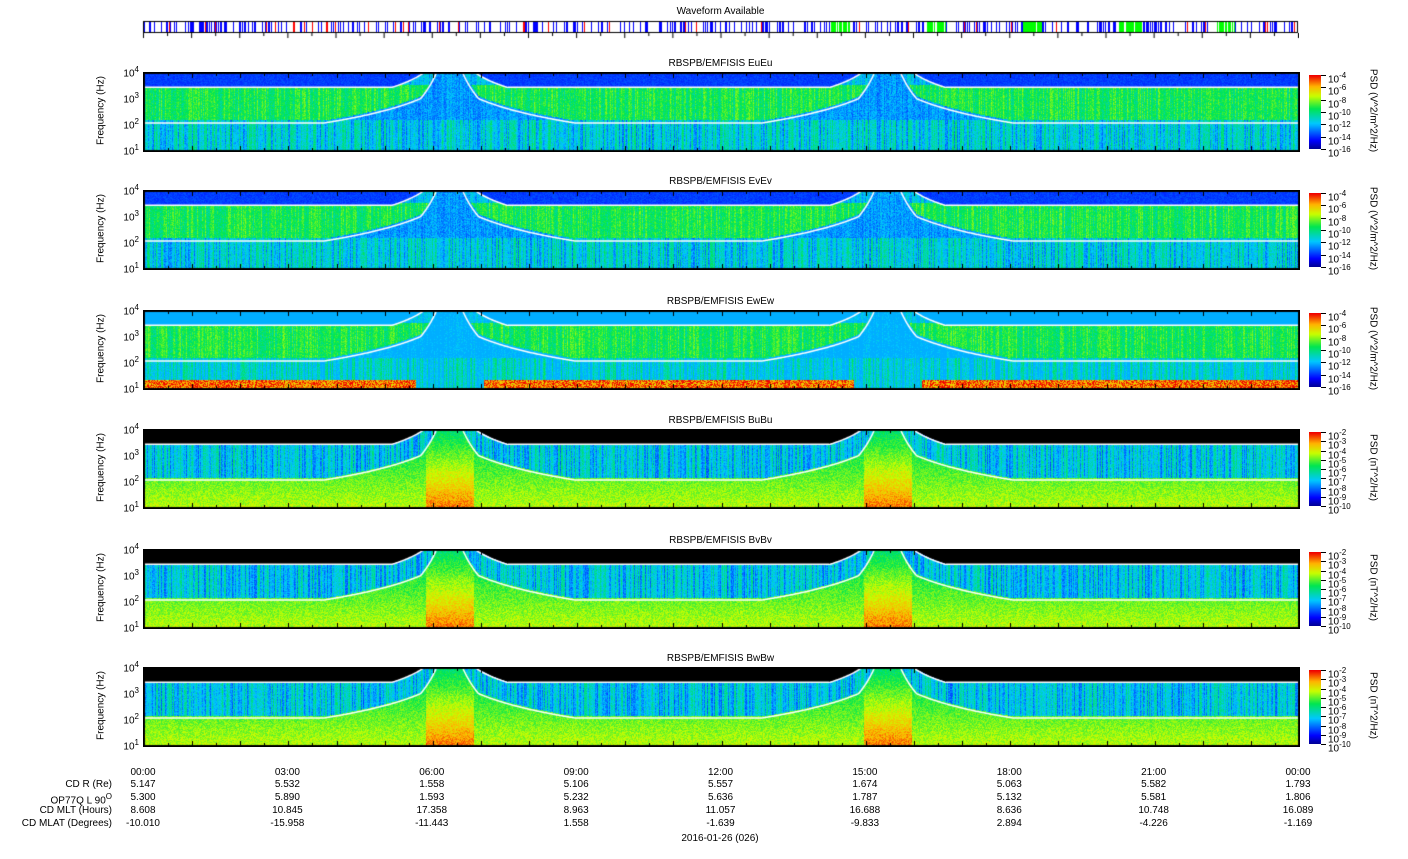 Image resolution: width=1408 pixels, height=859 pixels. I want to click on ephemeris-value: 1.593, so click(432, 797).